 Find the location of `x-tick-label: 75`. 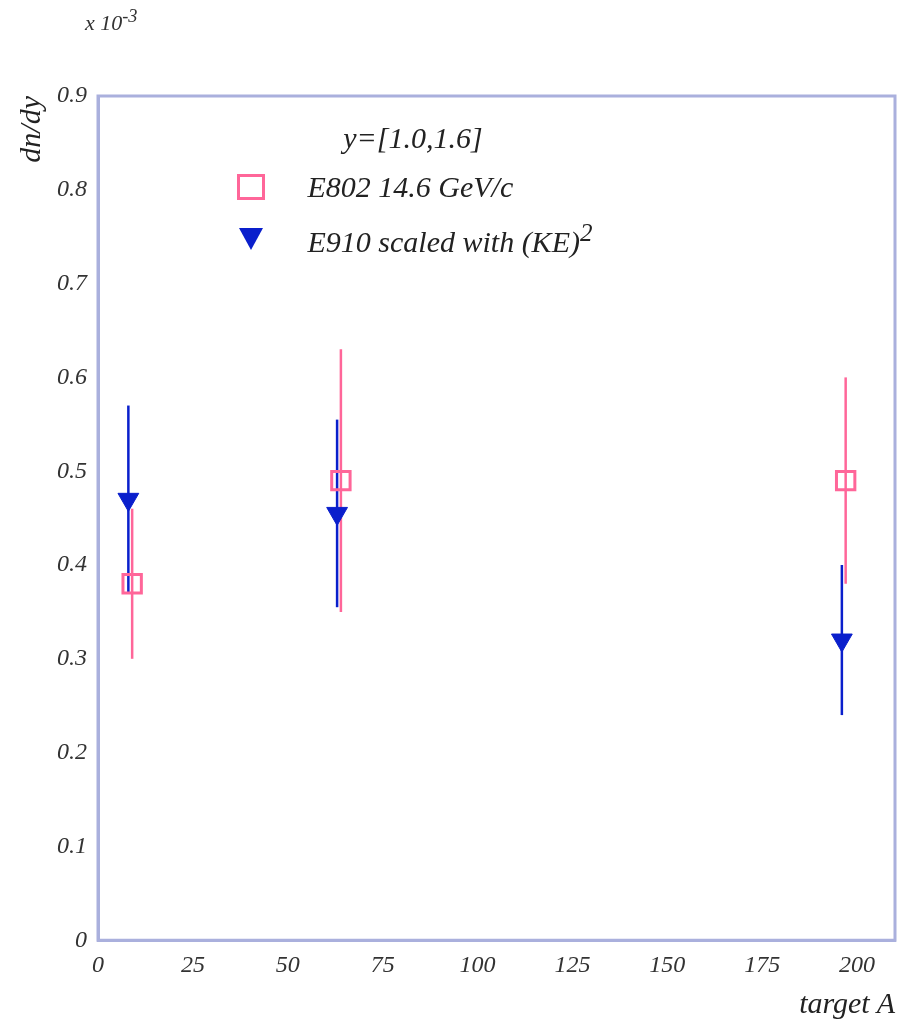

x-tick-label: 75 is located at coordinates (382, 963).